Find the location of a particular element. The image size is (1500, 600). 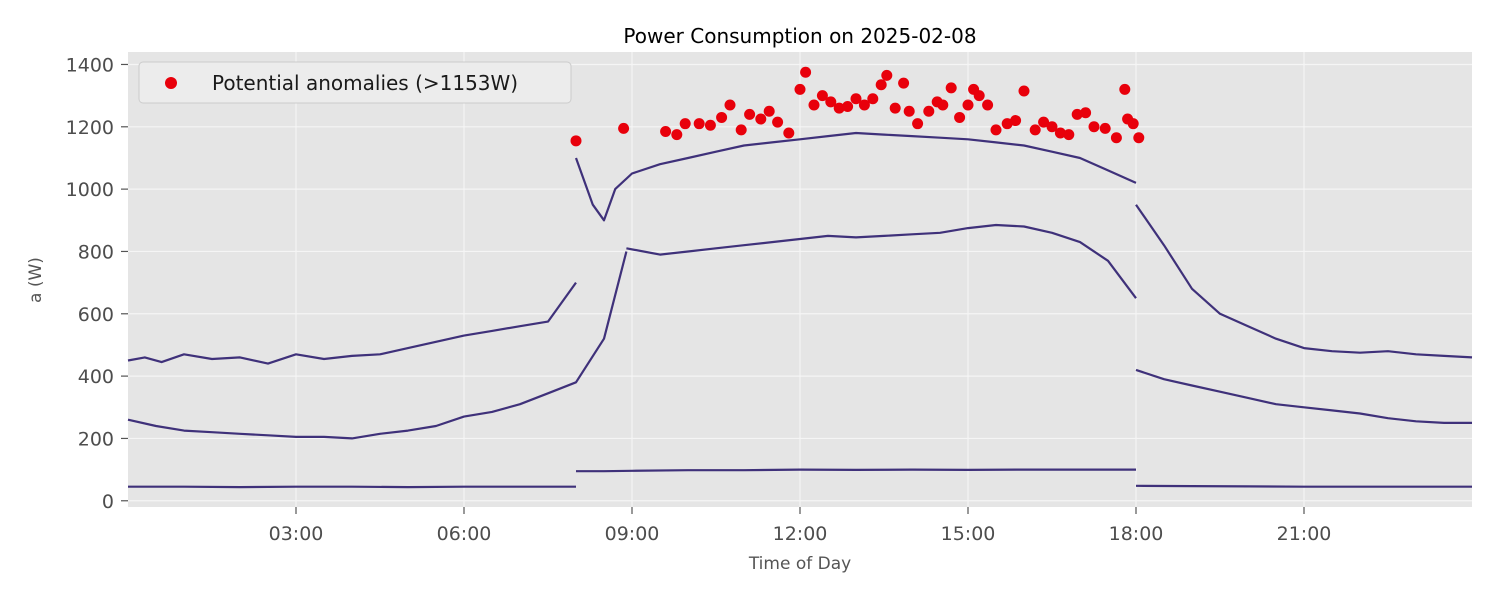

x-axis-ticks: 03:00 06:00 09:00 12:00 15:00 18:00 21:00 is located at coordinates (800, 526).